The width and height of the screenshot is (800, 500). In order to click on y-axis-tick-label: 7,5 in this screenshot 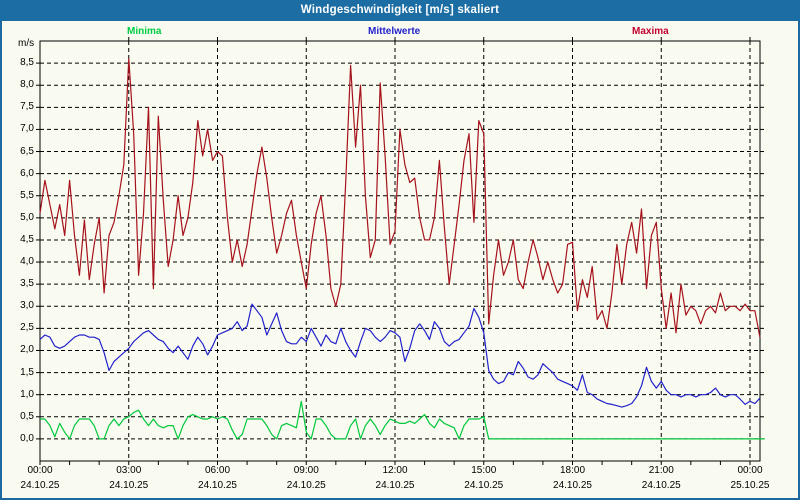, I will do `click(27, 107)`.